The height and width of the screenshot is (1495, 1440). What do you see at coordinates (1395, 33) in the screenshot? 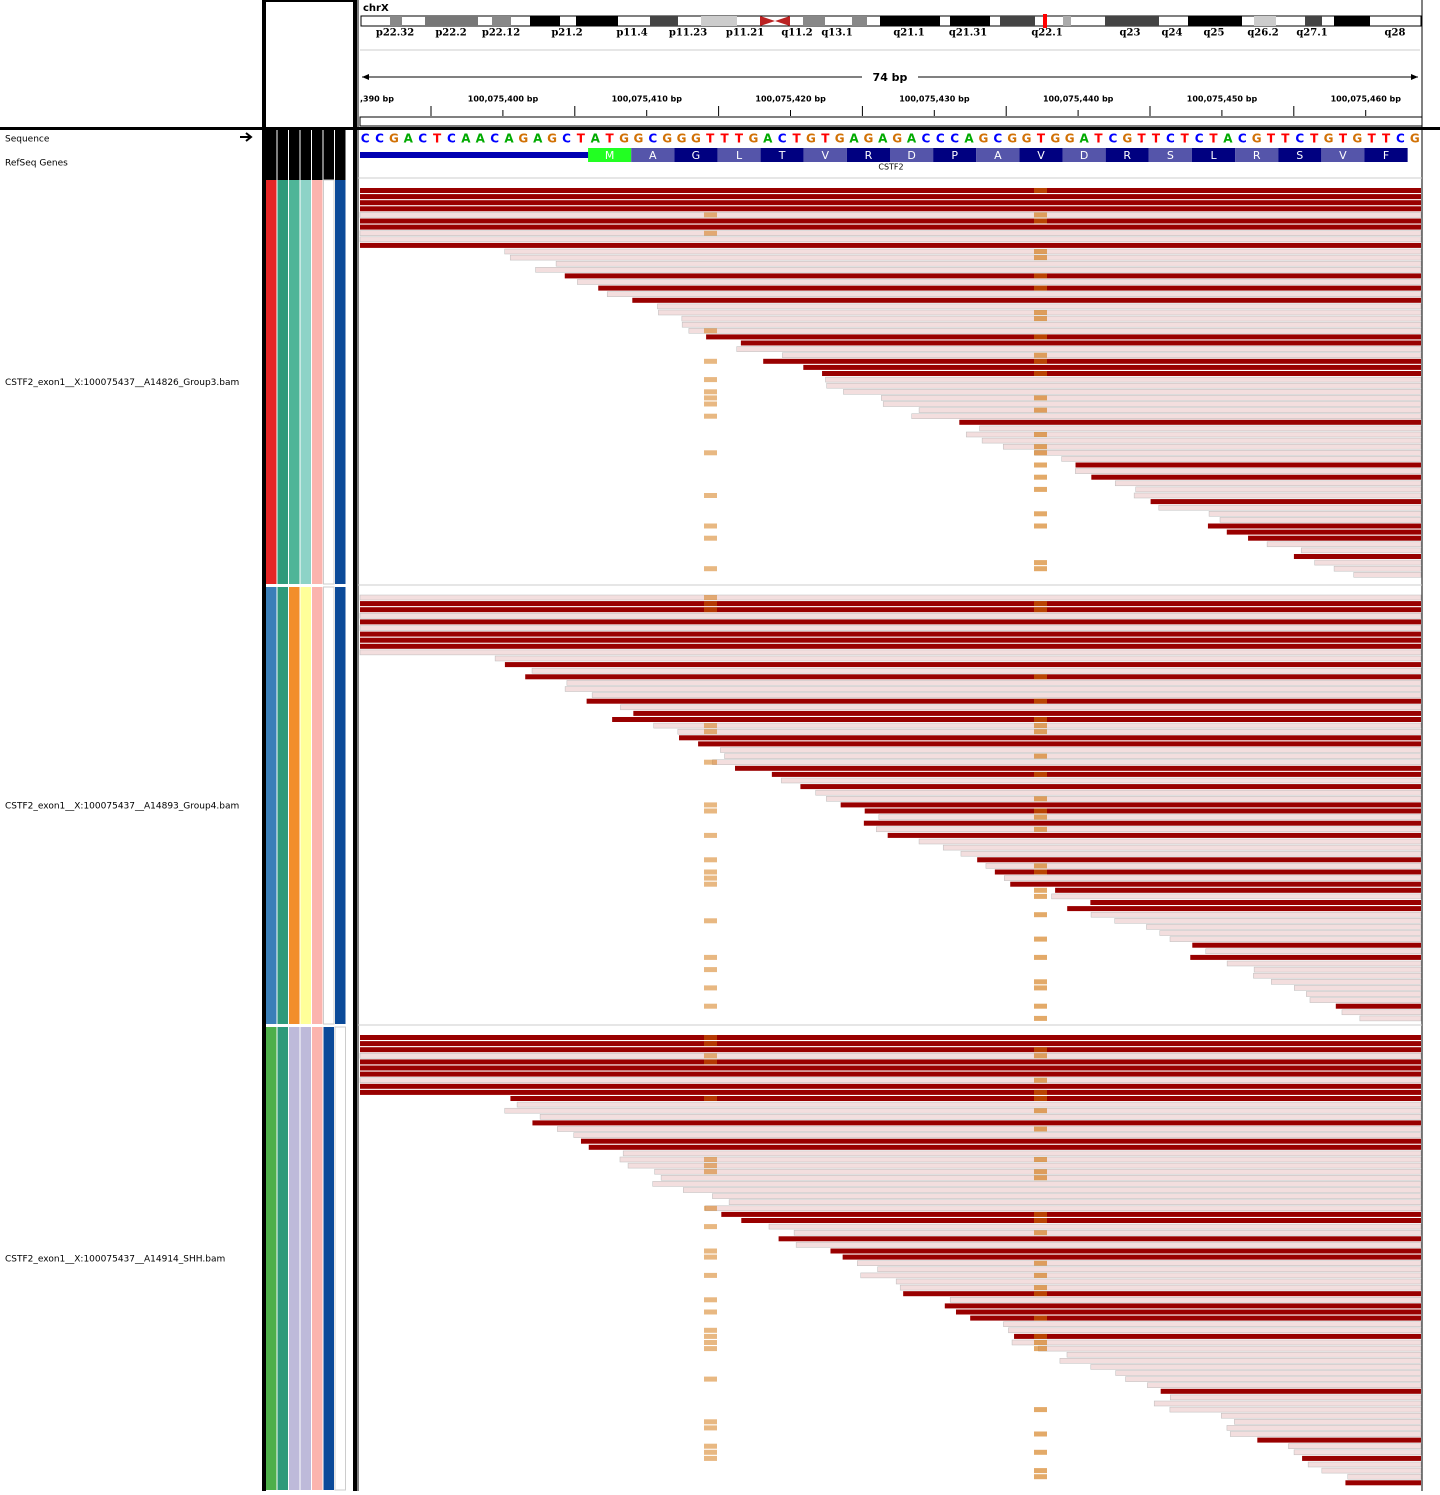
I see `band-label: q28` at bounding box center [1395, 33].